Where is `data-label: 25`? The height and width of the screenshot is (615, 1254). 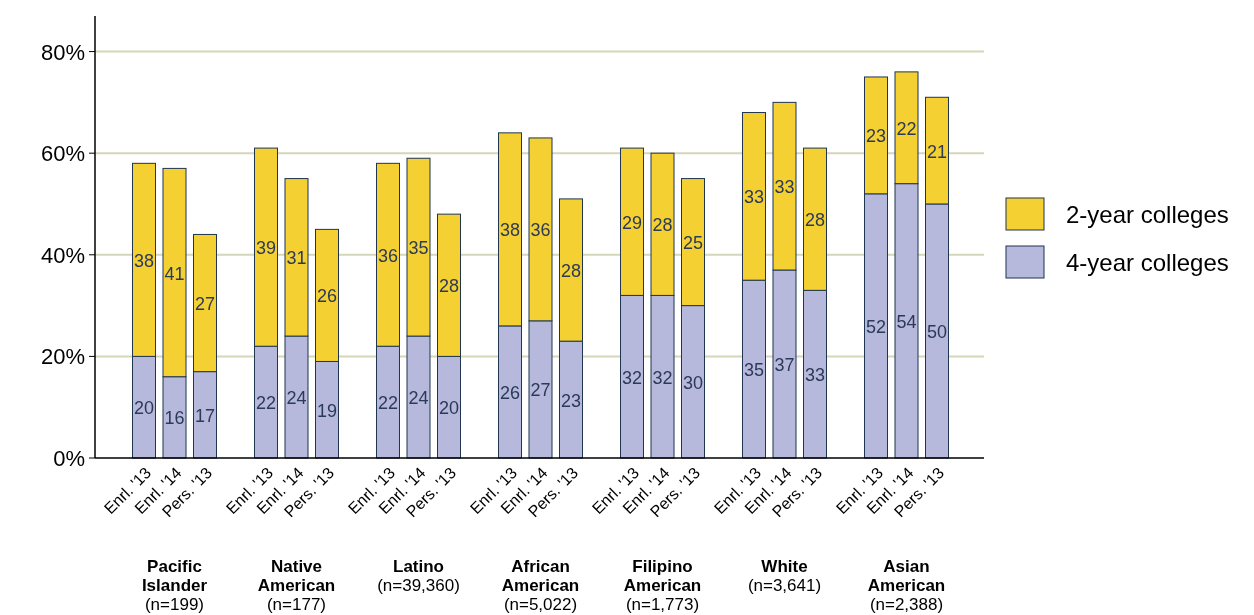 data-label: 25 is located at coordinates (693, 243).